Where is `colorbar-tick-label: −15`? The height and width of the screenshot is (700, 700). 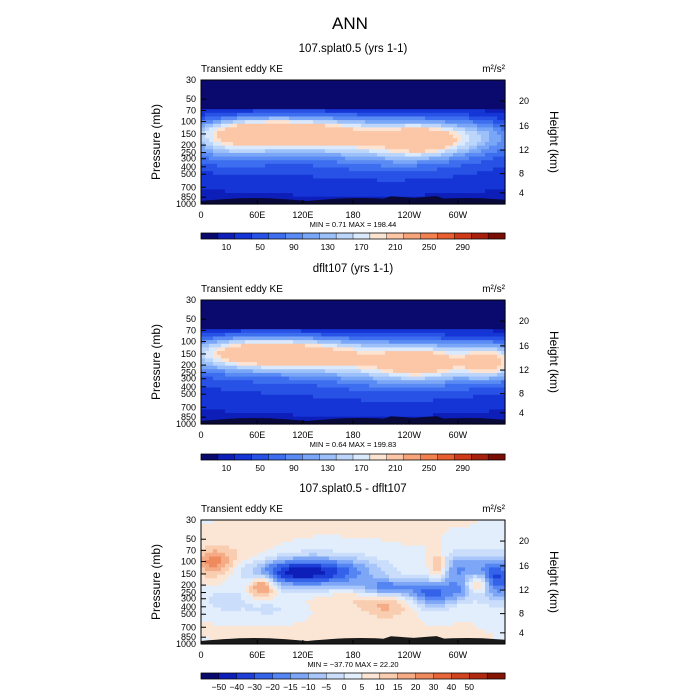 colorbar-tick-label: −15 is located at coordinates (290, 687).